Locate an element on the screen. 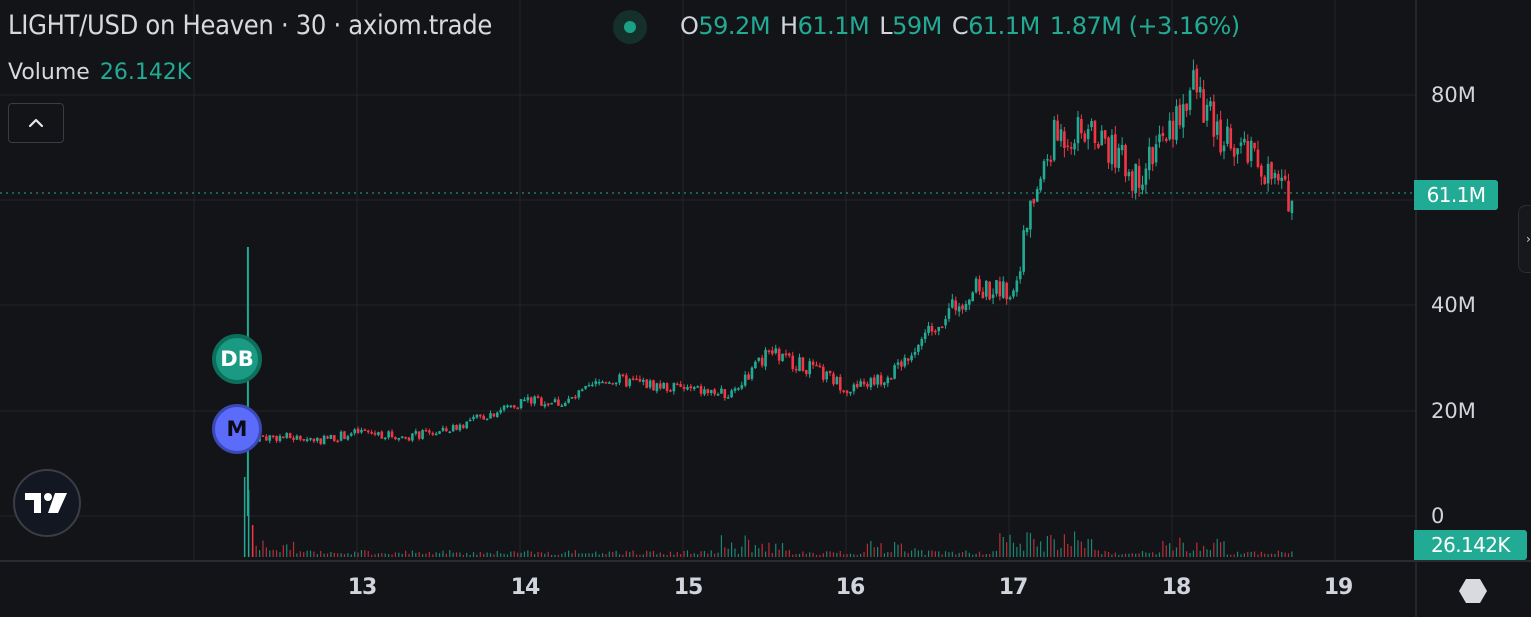 This screenshot has height=617, width=1531. side-panel-handle: › is located at coordinates (1524, 239).